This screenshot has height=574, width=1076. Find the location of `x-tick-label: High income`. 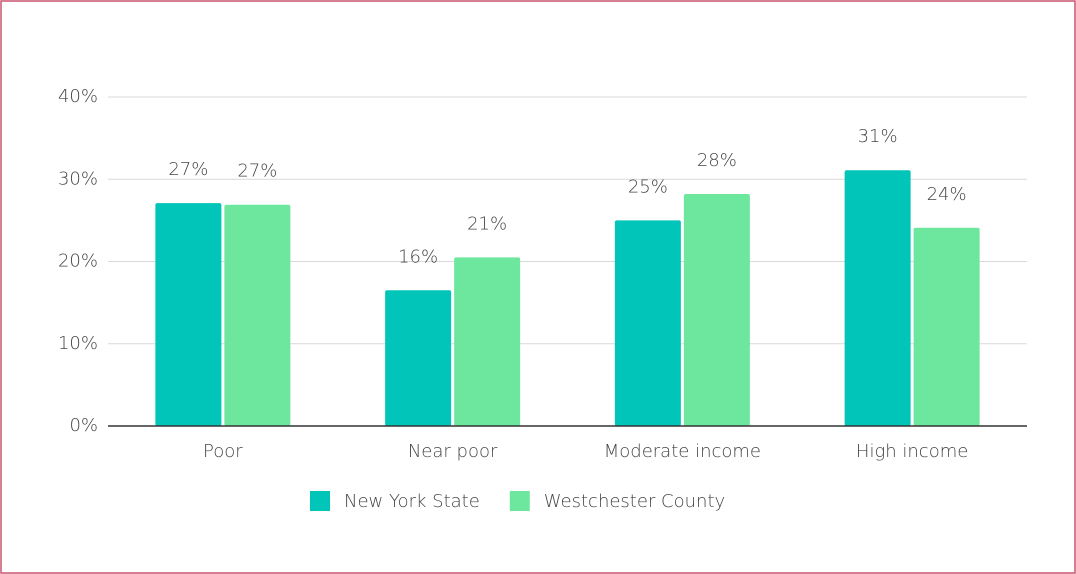

x-tick-label: High income is located at coordinates (912, 451).